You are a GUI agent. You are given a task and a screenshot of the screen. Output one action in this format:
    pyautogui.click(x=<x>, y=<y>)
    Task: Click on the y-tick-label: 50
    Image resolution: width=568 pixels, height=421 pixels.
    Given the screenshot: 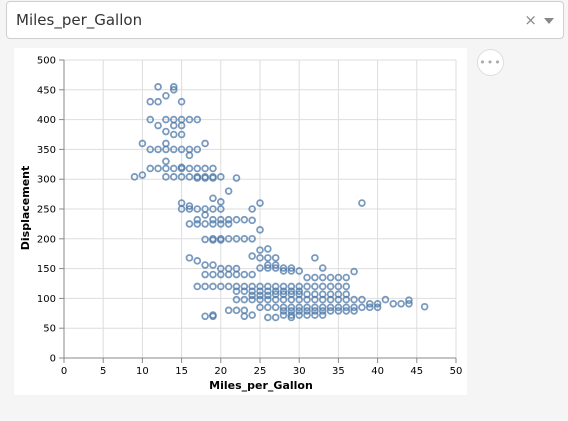 What is the action you would take?
    pyautogui.click(x=49, y=329)
    